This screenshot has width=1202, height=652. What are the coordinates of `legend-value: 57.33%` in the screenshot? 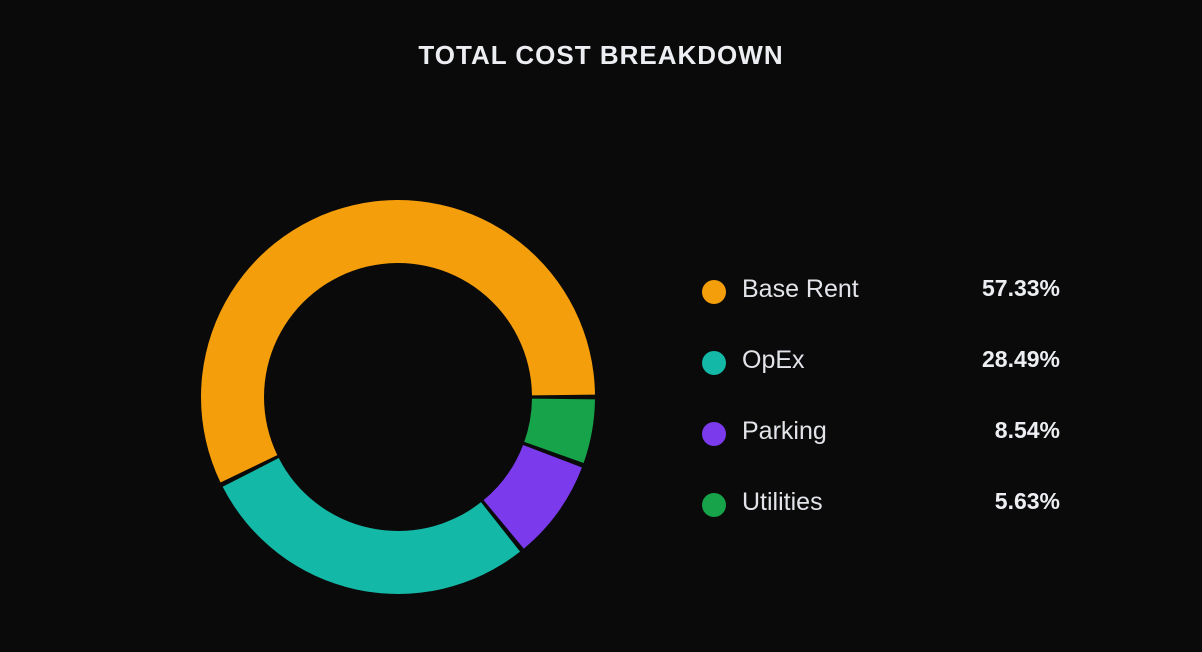 It's located at (1020, 288).